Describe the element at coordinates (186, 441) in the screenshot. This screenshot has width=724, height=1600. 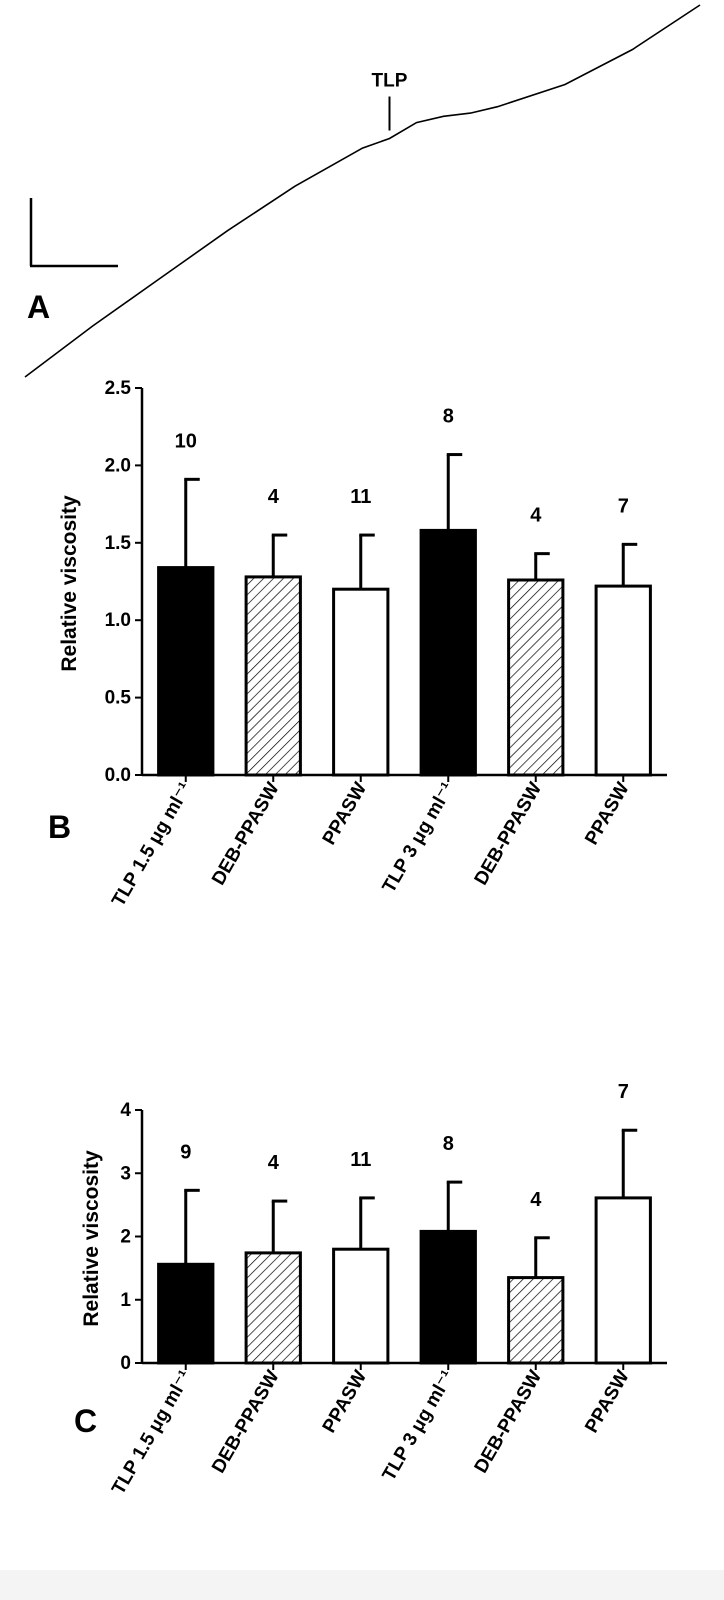
I see `panel-b-n-label: 10` at that location.